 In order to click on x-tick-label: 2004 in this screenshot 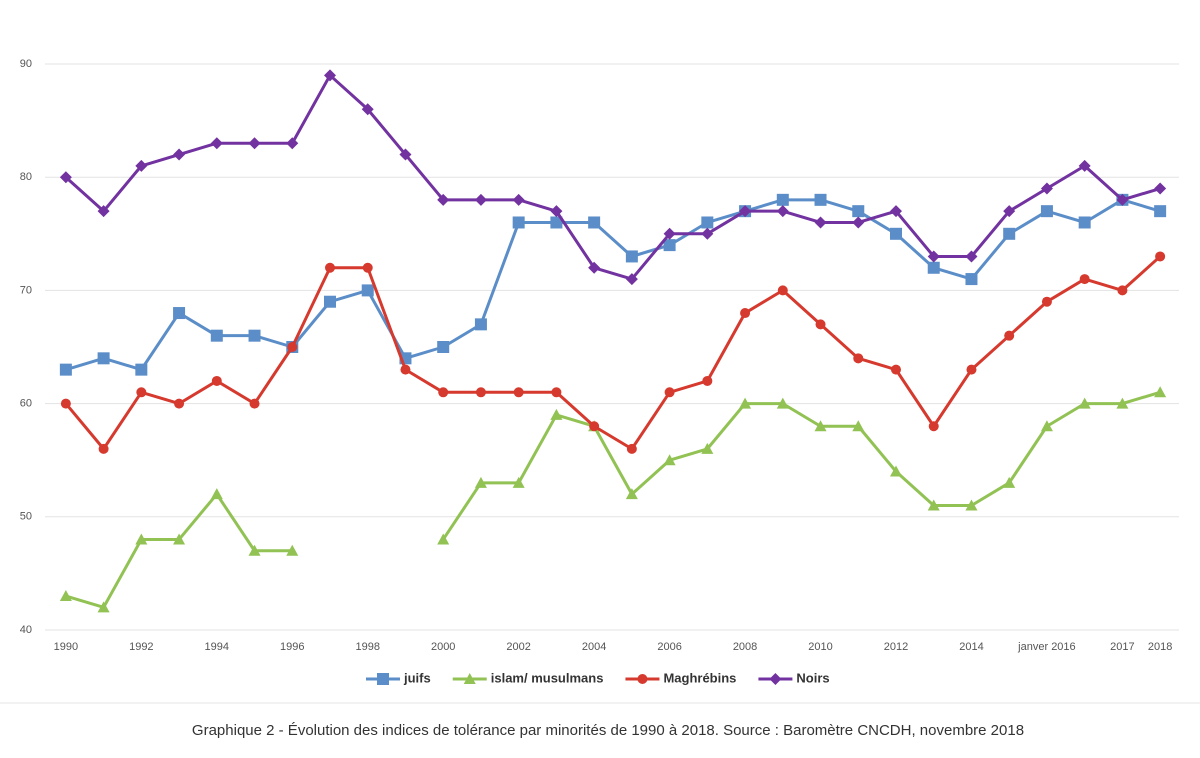, I will do `click(594, 647)`.